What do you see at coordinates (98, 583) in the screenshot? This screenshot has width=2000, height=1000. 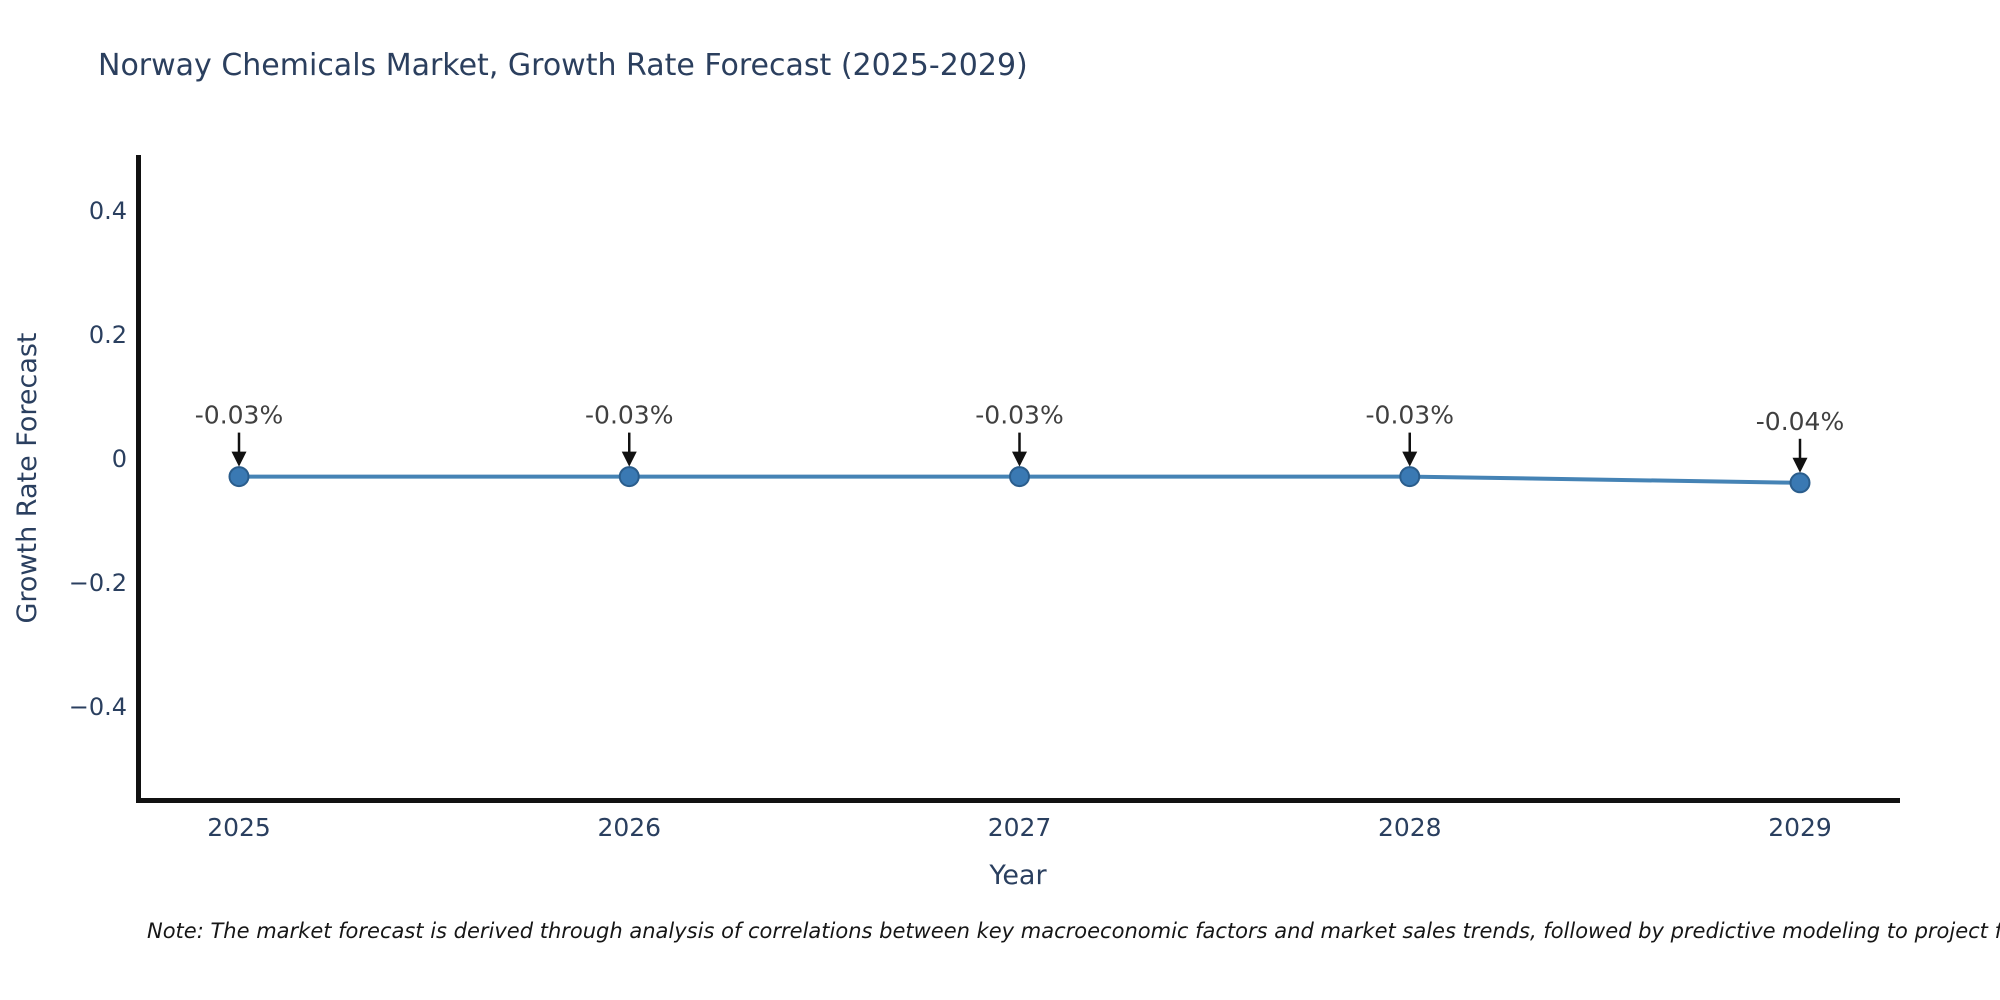 I see `y-tick-label: −0.2` at bounding box center [98, 583].